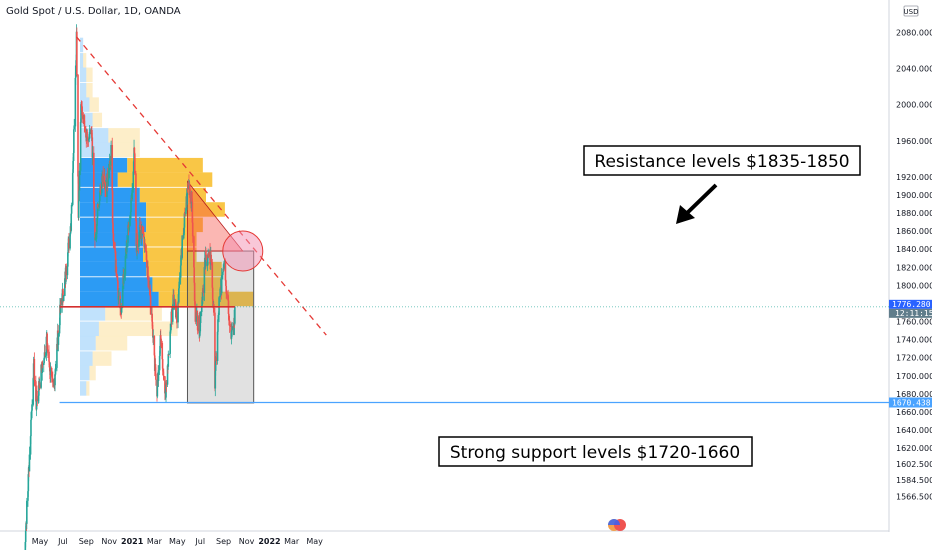 The width and height of the screenshot is (932, 550). I want to click on countdown-badge, so click(910, 313).